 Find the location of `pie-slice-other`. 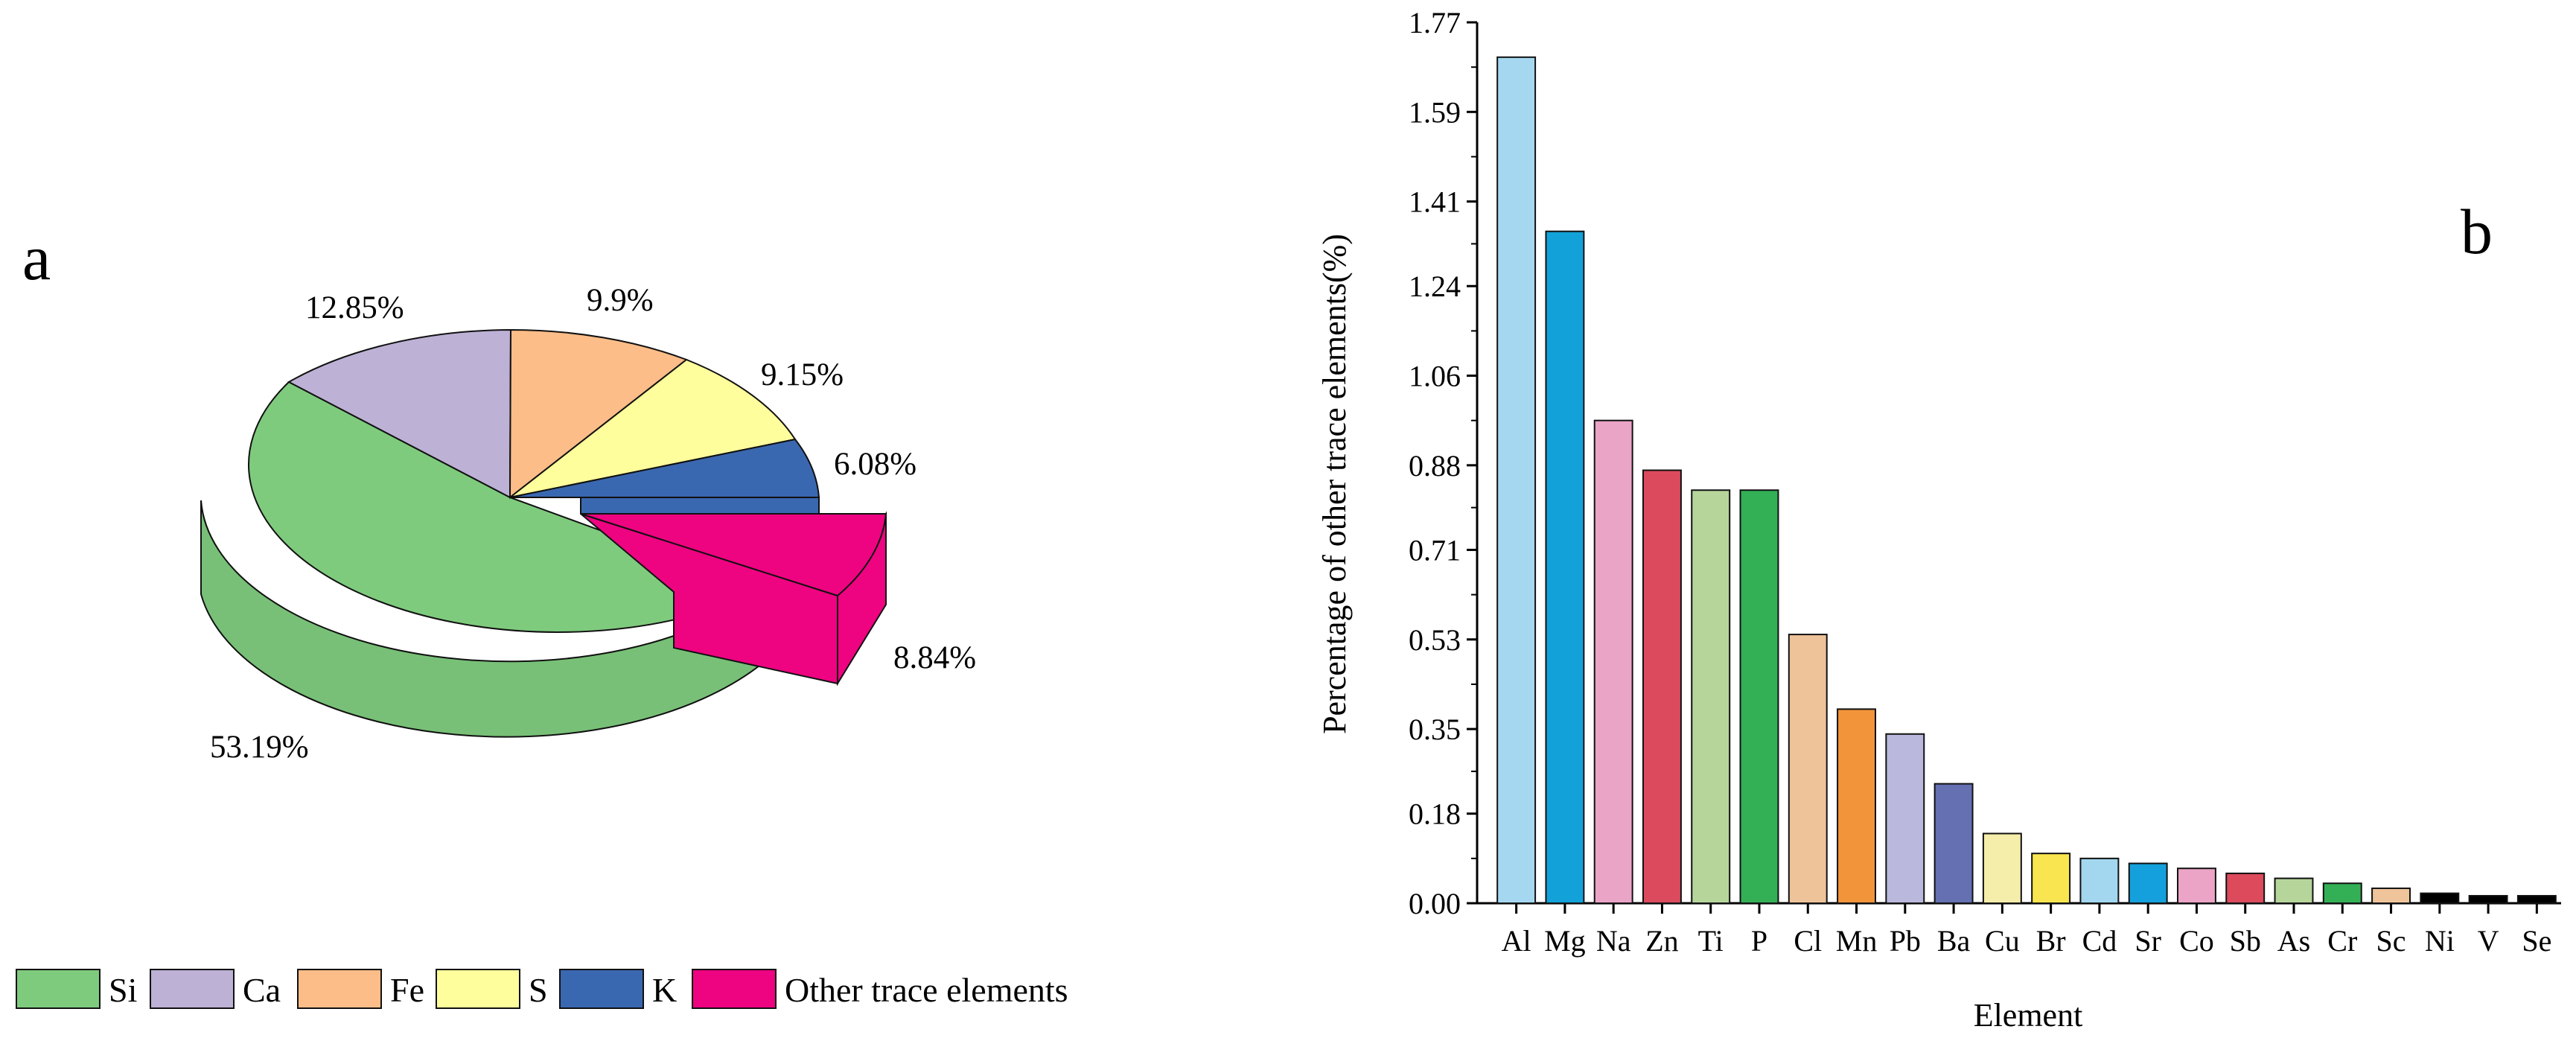

pie-slice-other is located at coordinates (733, 555).